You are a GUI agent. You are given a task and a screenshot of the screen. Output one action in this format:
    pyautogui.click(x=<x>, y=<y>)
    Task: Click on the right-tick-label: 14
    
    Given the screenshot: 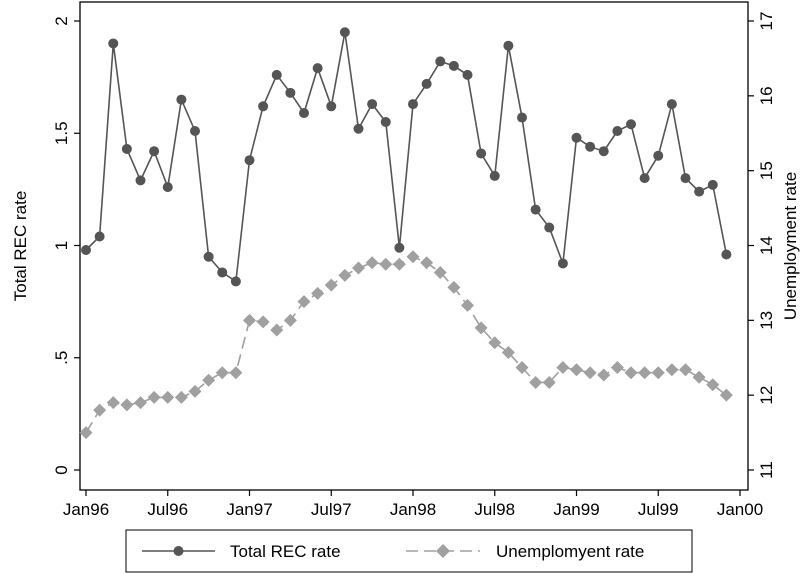 What is the action you would take?
    pyautogui.click(x=766, y=245)
    